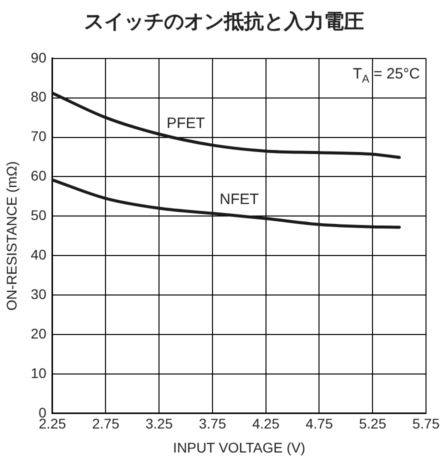  Describe the element at coordinates (239, 199) in the screenshot. I see `series-label: NFET` at that location.